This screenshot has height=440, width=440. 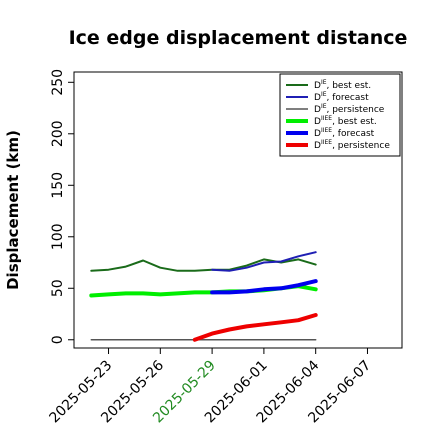 I want to click on y-axis-label: Displacement (km), so click(x=13, y=210).